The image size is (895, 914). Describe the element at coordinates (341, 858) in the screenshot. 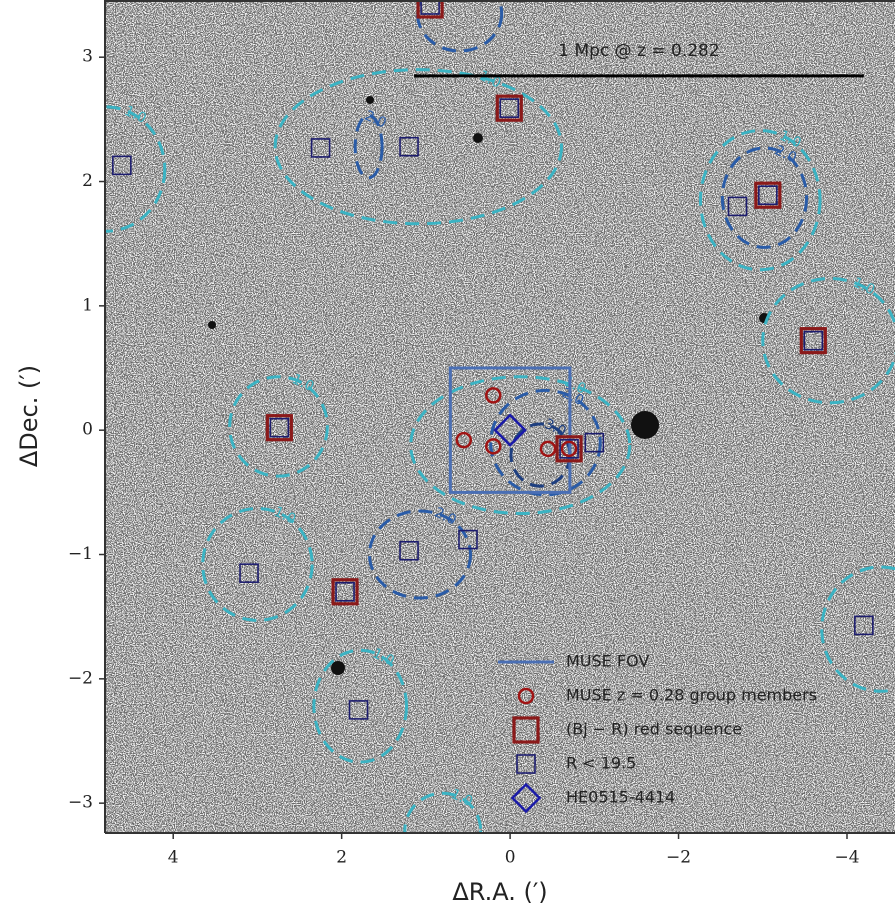

I see `x-tick-label: 2` at that location.